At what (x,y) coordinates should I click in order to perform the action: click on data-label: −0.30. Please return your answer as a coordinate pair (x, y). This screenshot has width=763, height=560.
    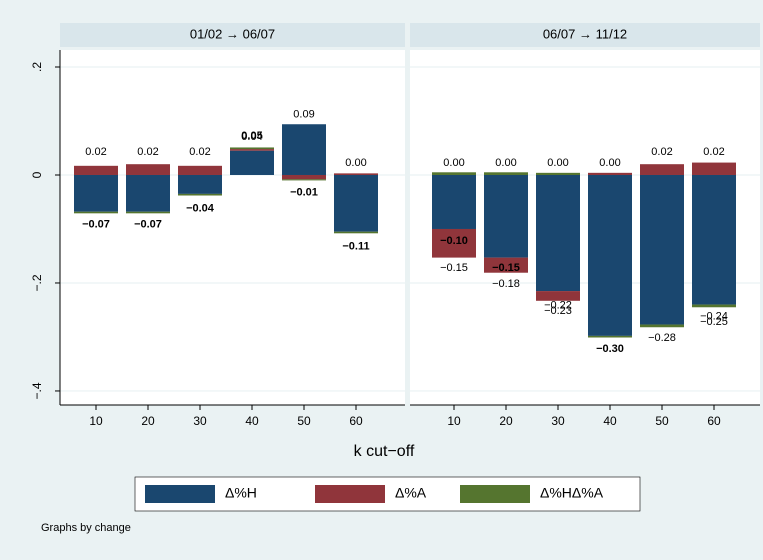
    Looking at the image, I should click on (610, 349).